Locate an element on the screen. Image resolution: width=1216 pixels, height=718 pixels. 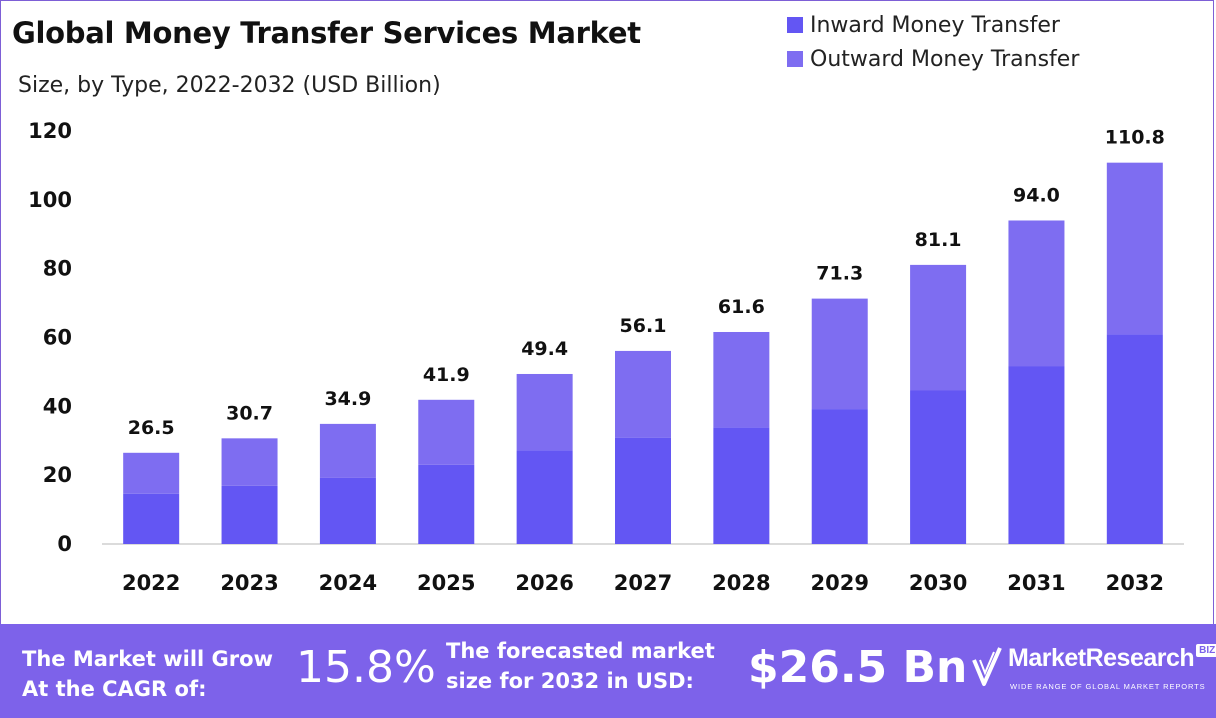
bar-inward-2023 is located at coordinates (249, 514).